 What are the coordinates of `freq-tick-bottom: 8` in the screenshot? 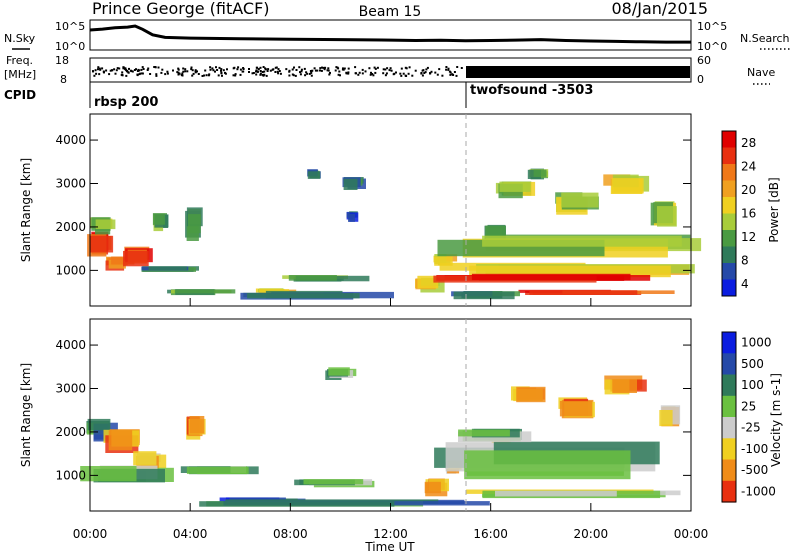 It's located at (63, 79).